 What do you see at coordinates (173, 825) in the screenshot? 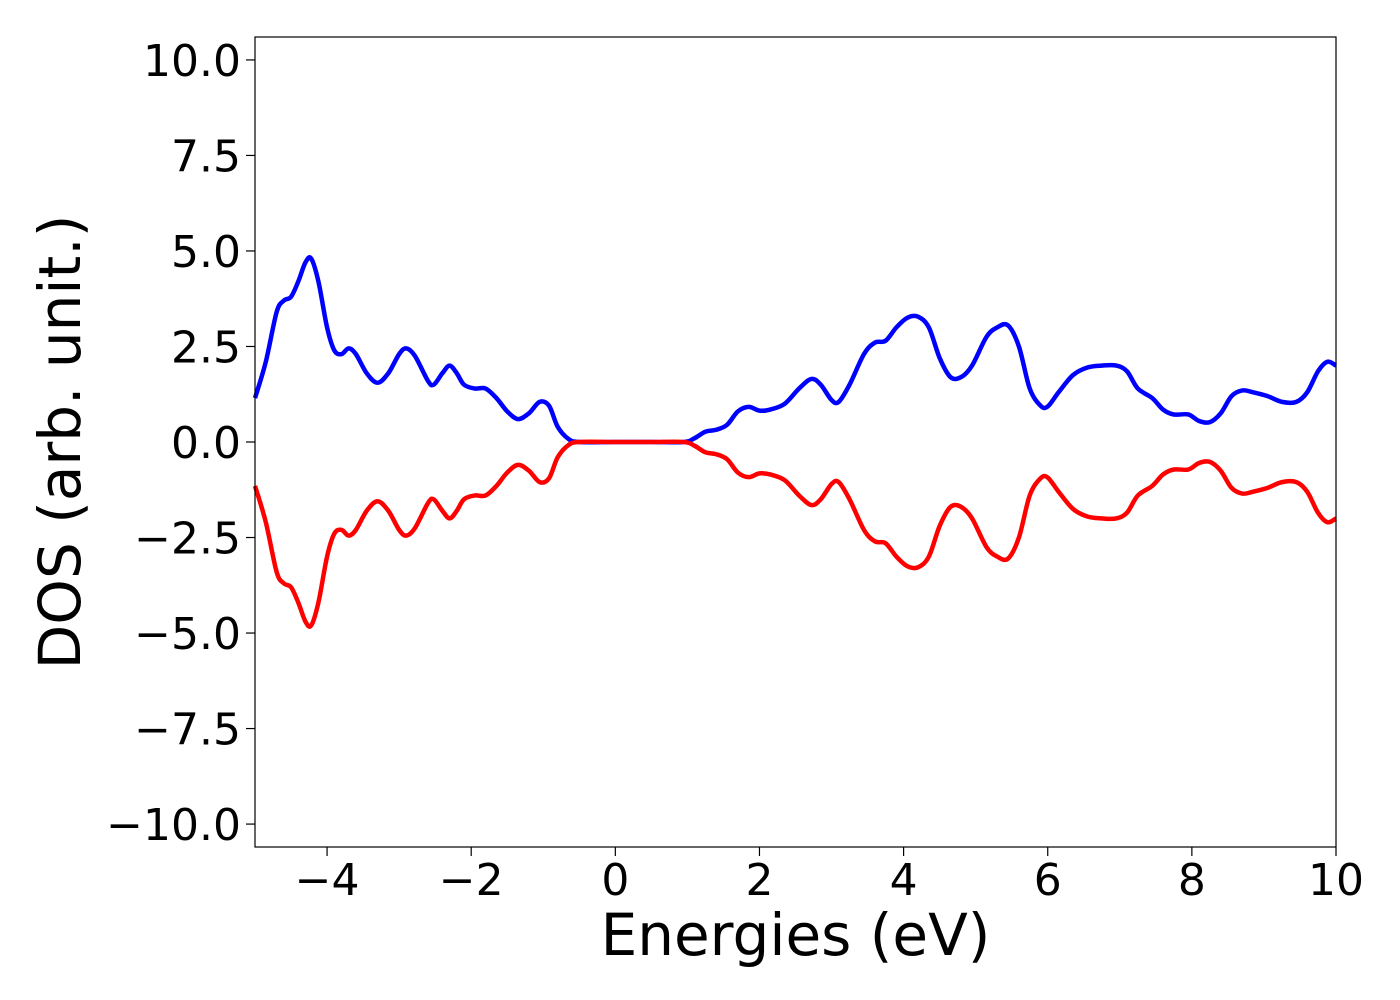
I see `y-tick-label: −10.0` at bounding box center [173, 825].